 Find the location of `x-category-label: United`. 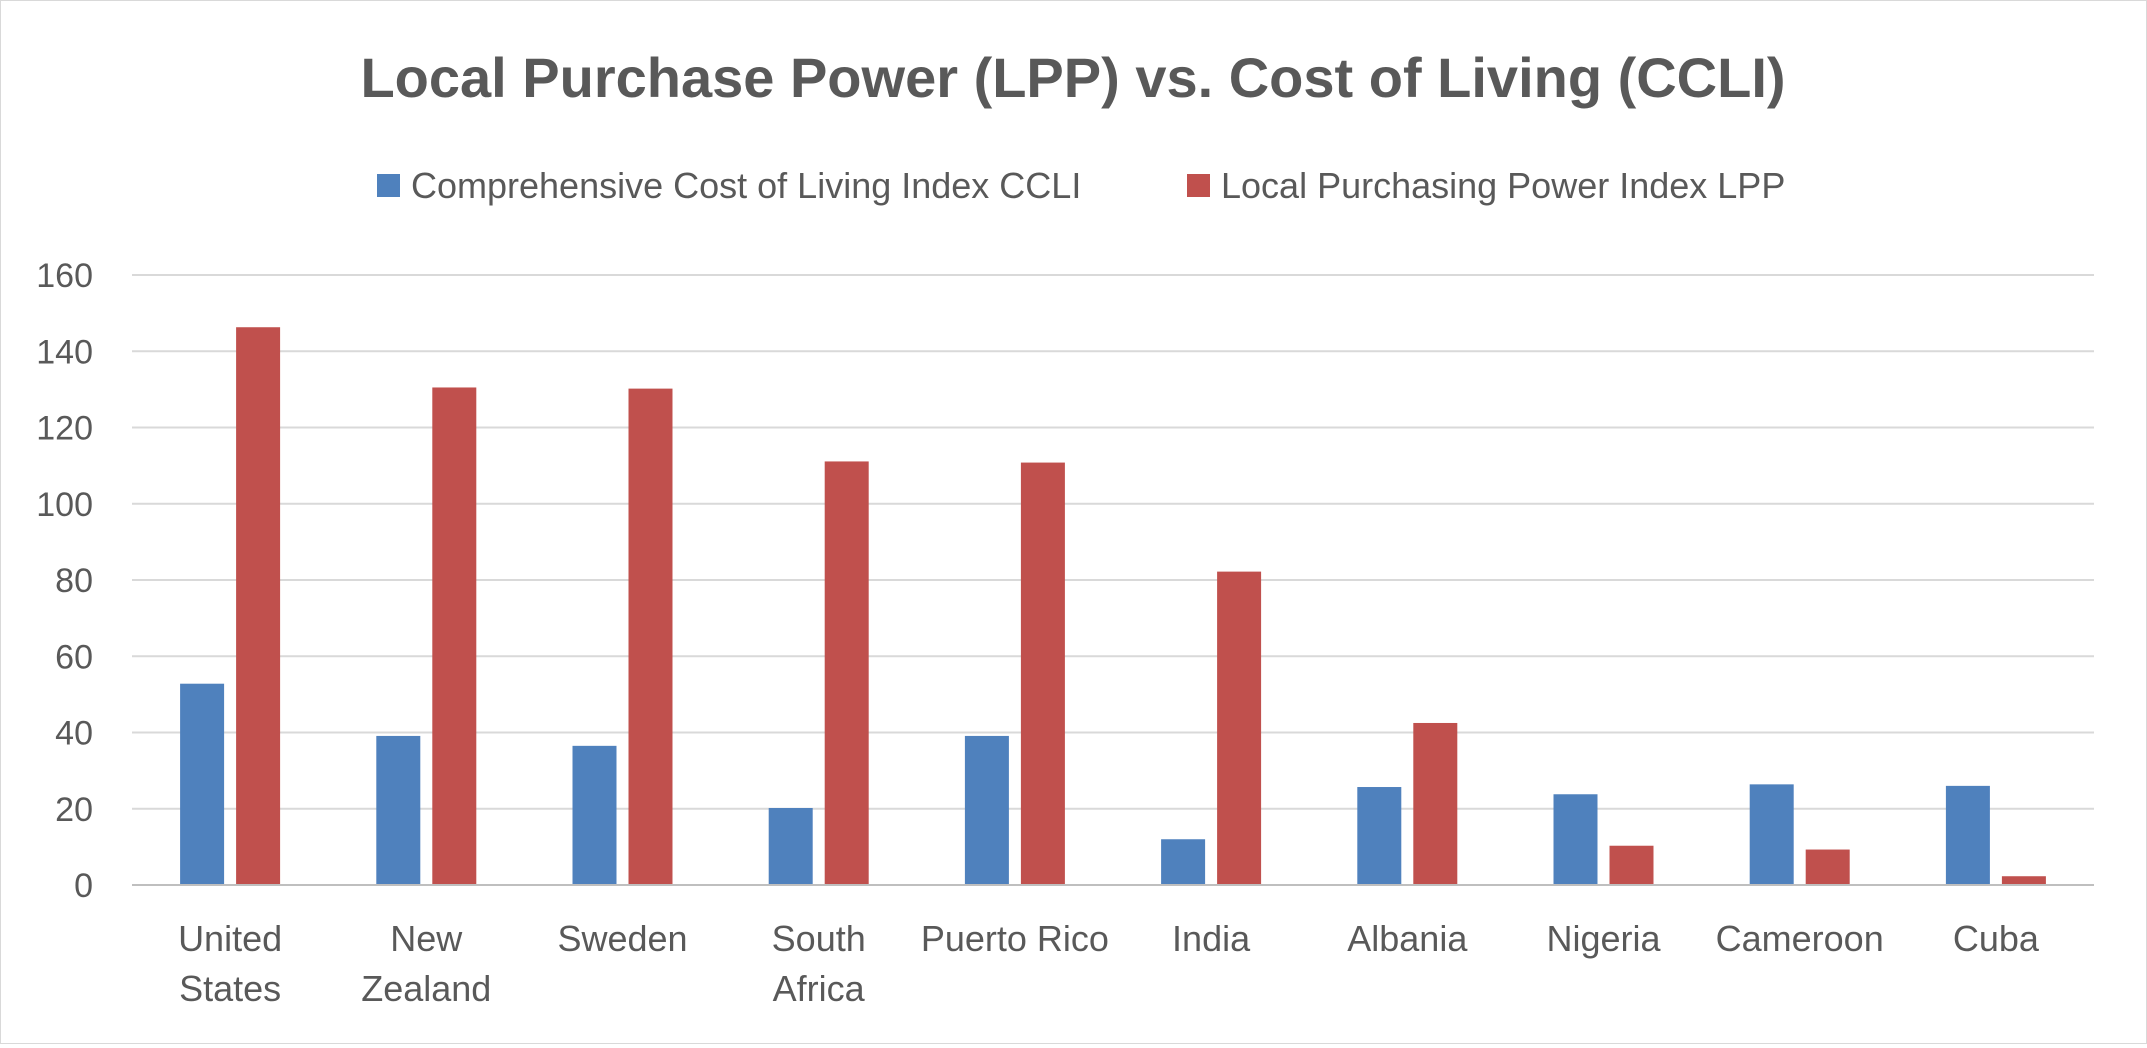

x-category-label: United is located at coordinates (230, 938).